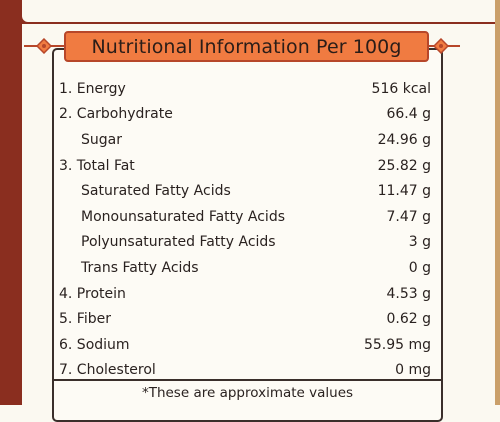  What do you see at coordinates (101, 139) in the screenshot?
I see `nutrient-label: Sugar` at bounding box center [101, 139].